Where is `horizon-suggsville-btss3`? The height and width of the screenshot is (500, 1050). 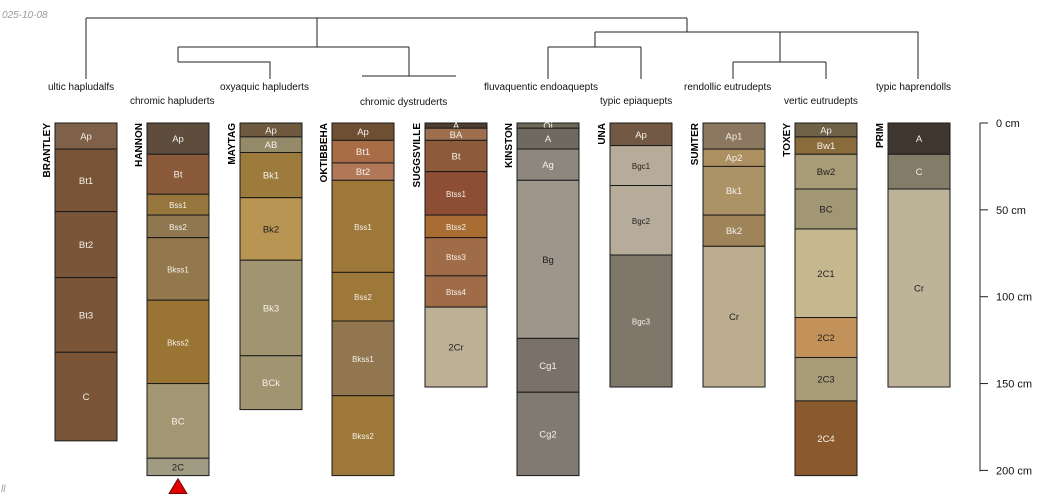
horizon-suggsville-btss3 is located at coordinates (456, 257).